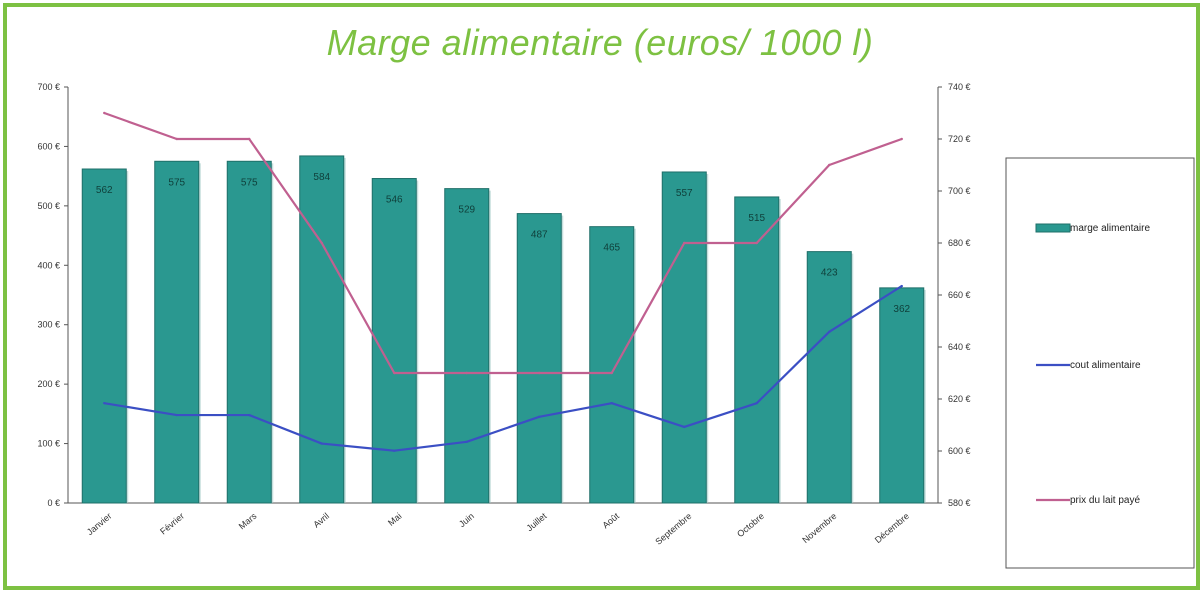 The image size is (1200, 590). Describe the element at coordinates (1105, 365) in the screenshot. I see `legend-entry-label: cout alimentaire` at that location.